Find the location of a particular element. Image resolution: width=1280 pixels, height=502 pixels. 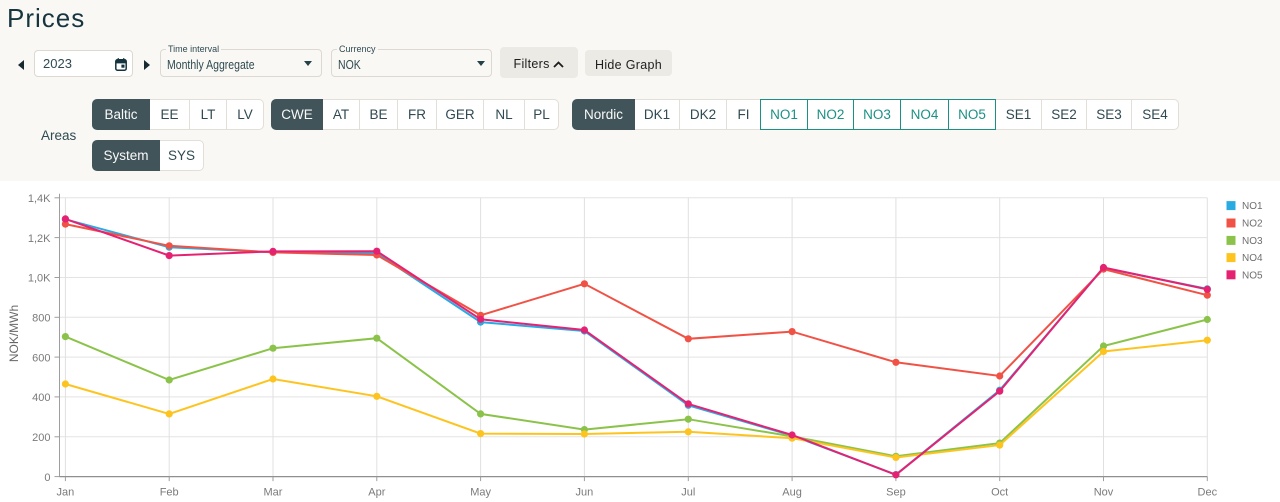

svg-text: Jan is located at coordinates (66, 493).